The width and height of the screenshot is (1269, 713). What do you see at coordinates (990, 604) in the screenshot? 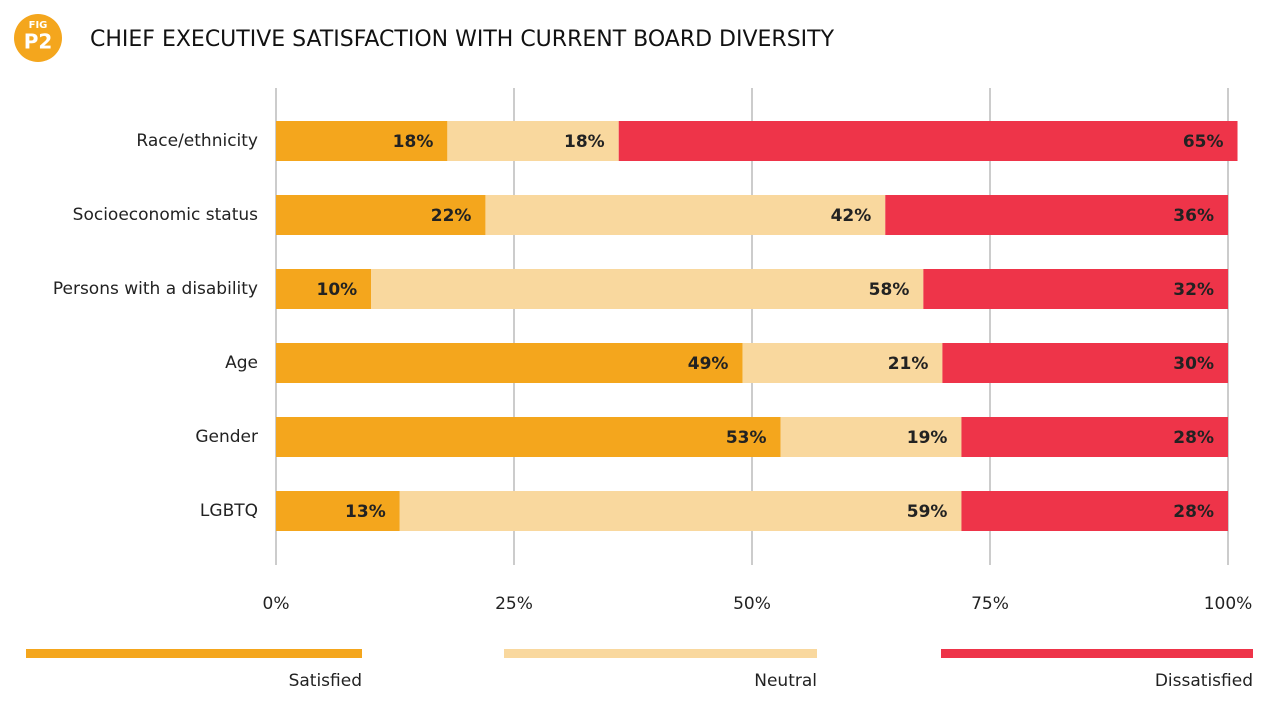
I see `x-tick-label: 75%` at bounding box center [990, 604].